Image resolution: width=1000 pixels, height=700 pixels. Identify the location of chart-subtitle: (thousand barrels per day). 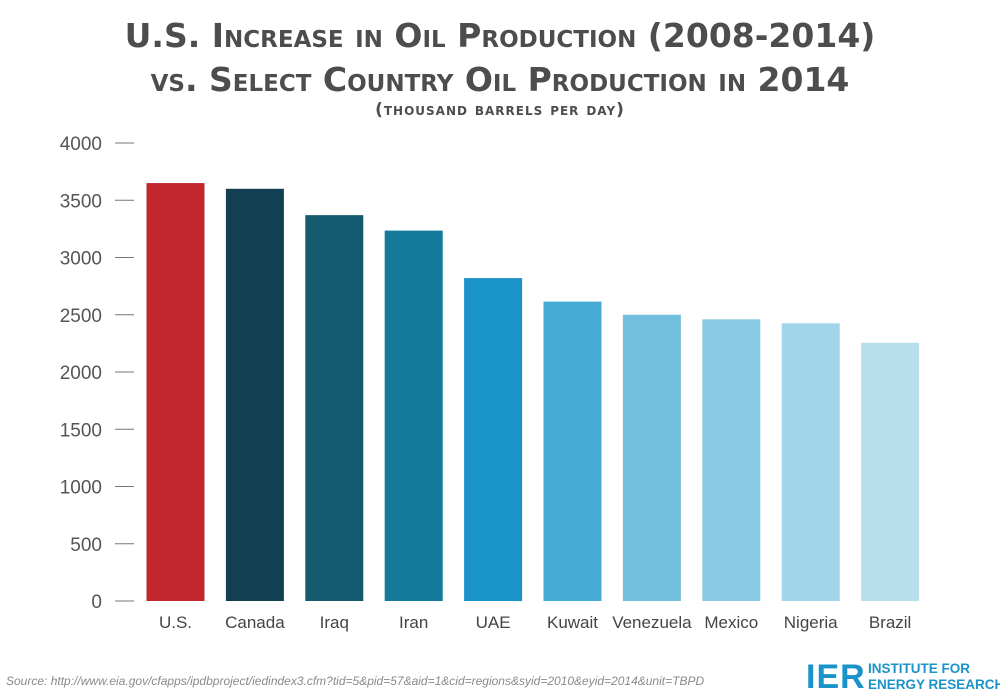
(500, 110).